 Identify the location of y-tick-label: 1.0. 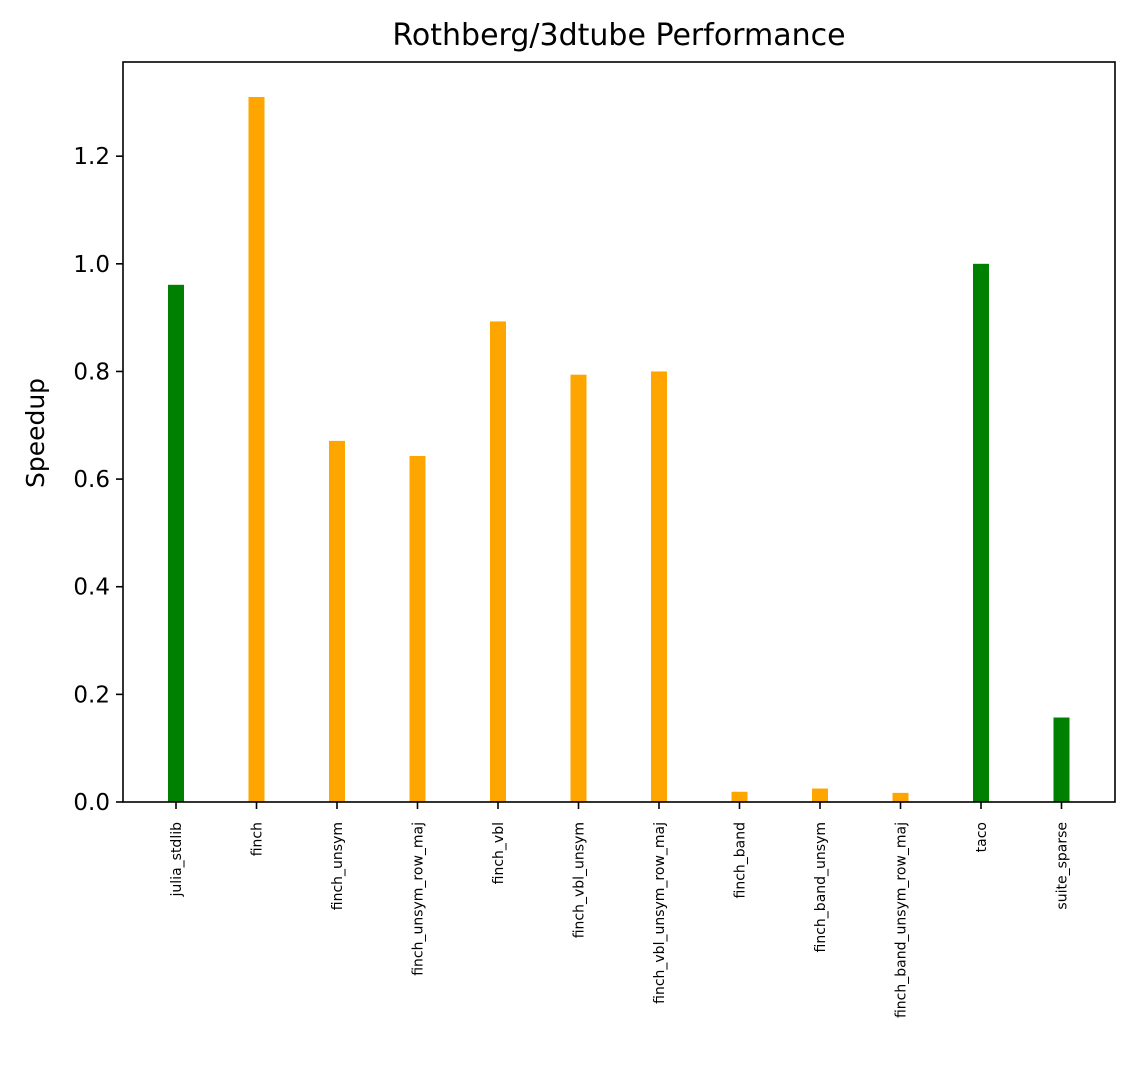
(91, 265).